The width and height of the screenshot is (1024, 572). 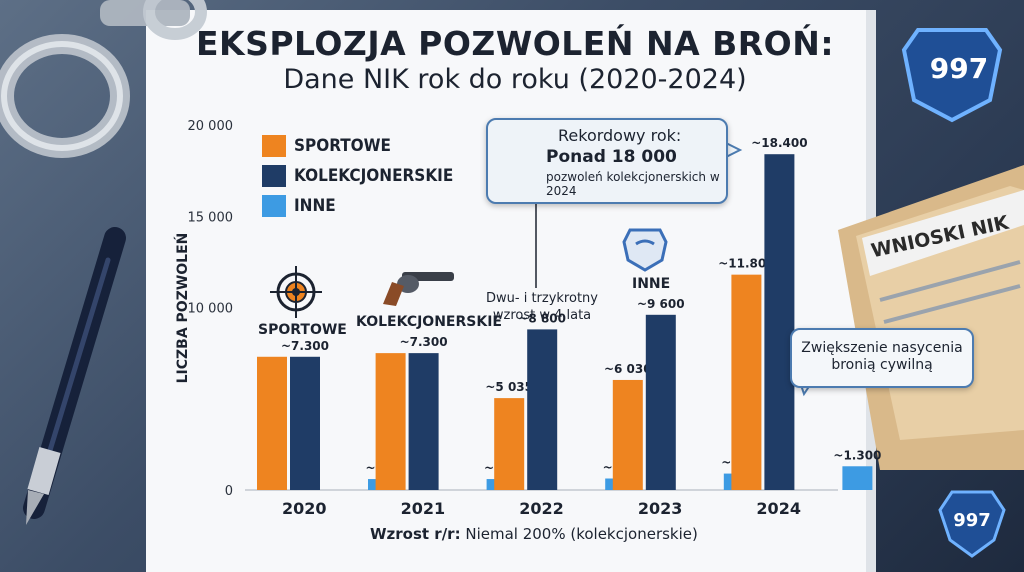 What do you see at coordinates (779, 143) in the screenshot?
I see `data-label-kolekcjonerskie-2024: ~18.400` at bounding box center [779, 143].